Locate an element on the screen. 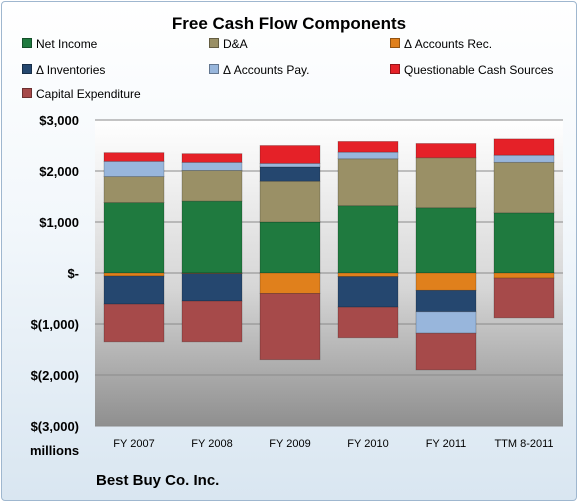 This screenshot has width=578, height=502. legend-label: Questionable Cash Sources is located at coordinates (479, 70).